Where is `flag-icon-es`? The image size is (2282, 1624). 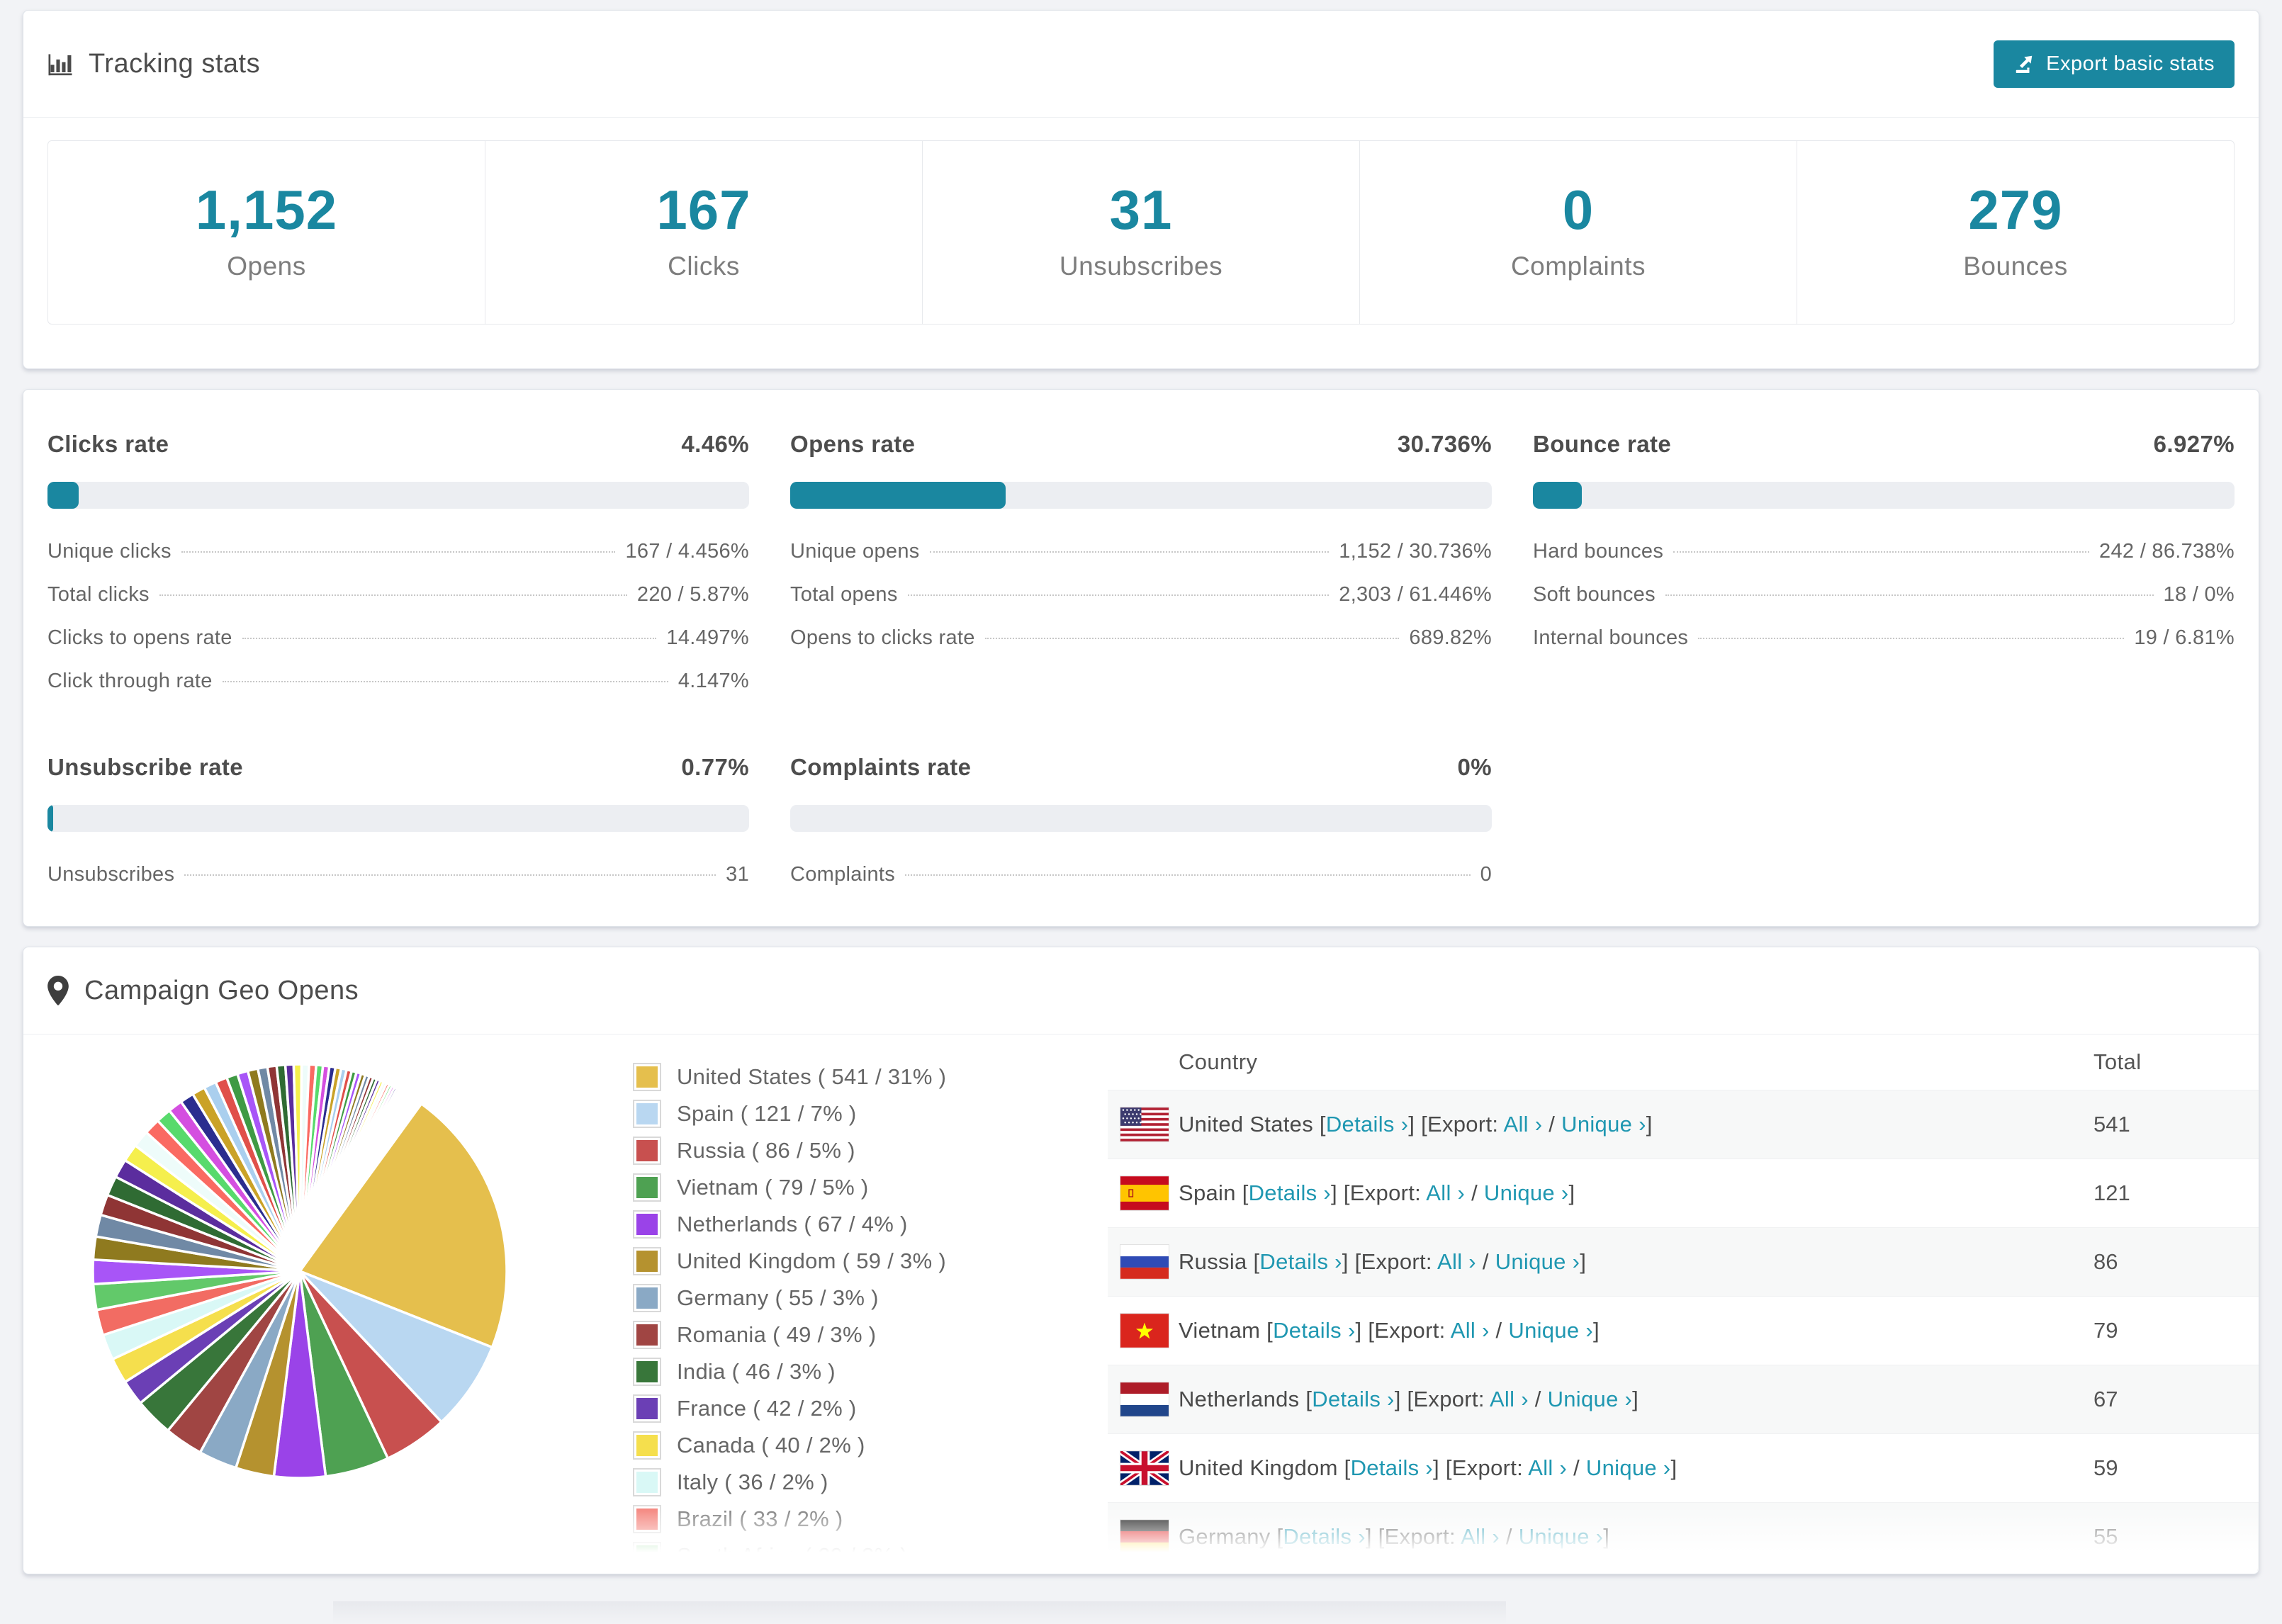
flag-icon-es is located at coordinates (1143, 1193).